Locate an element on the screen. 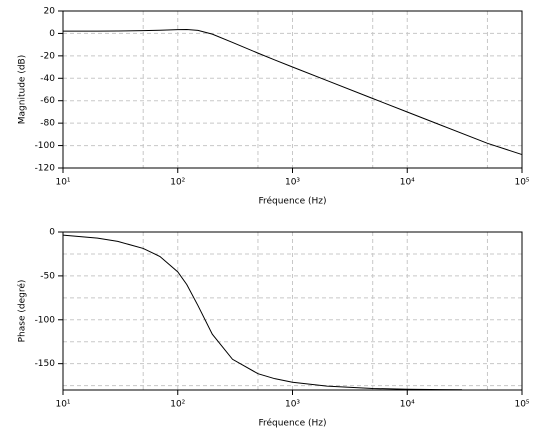 The width and height of the screenshot is (548, 438). y-tick-label: -40 is located at coordinates (47, 79).